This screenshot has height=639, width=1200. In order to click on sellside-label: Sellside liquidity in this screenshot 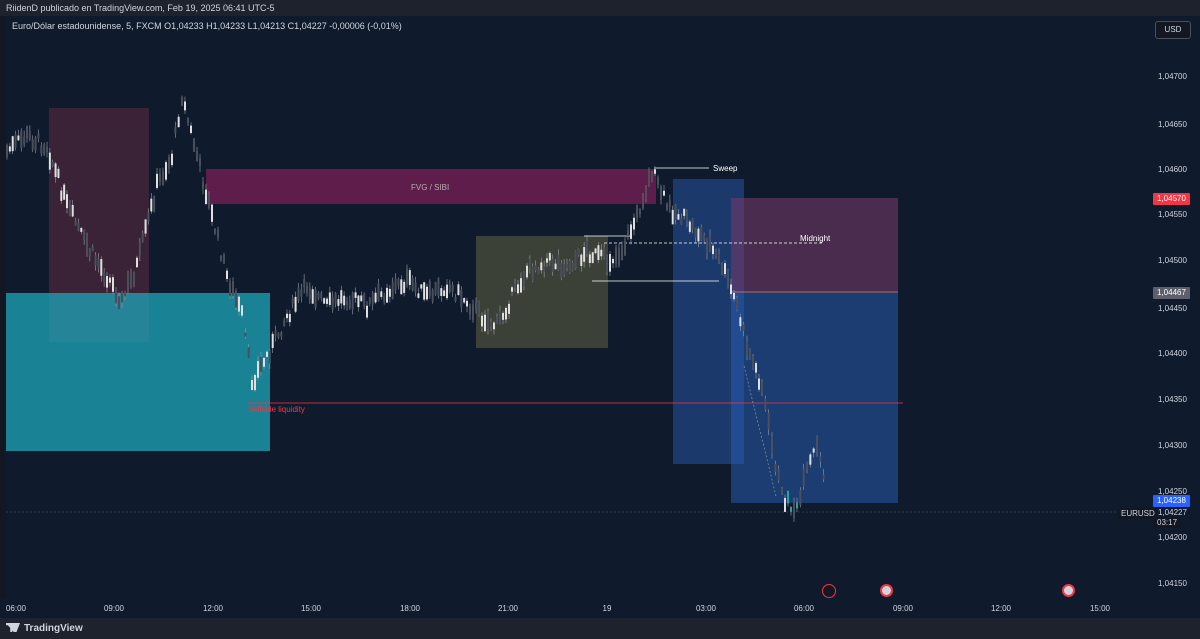, I will do `click(276, 409)`.